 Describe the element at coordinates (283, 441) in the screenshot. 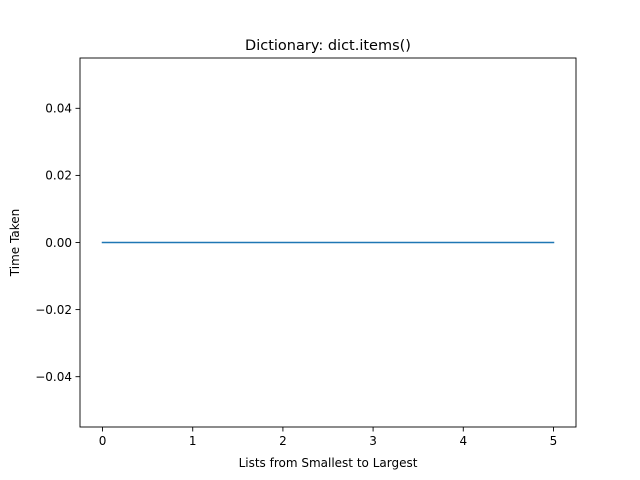

I see `x-tick-label: 2` at that location.